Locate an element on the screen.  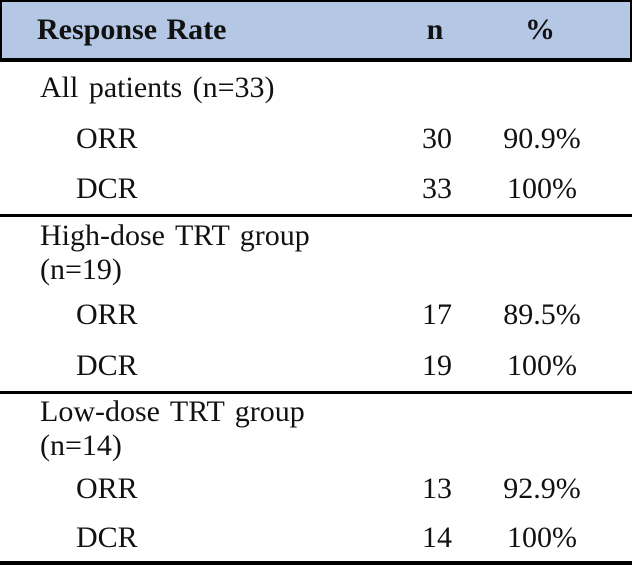
header-response-rate: Response Rate is located at coordinates (132, 29).